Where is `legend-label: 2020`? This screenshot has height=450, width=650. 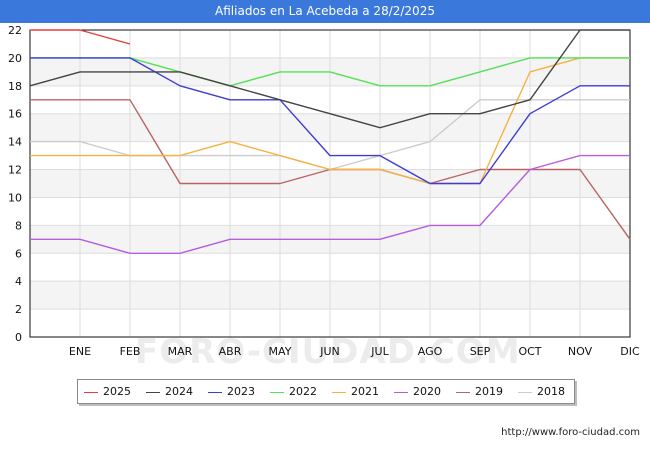 legend-label: 2020 is located at coordinates (427, 391).